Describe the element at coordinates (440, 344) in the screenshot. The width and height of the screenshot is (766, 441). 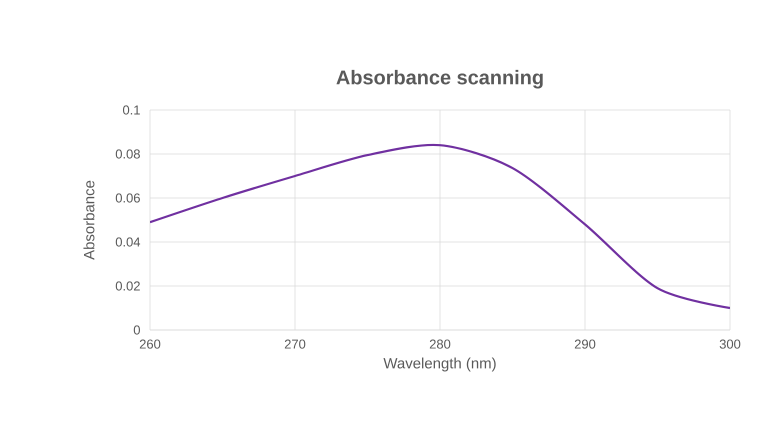
I see `x-tick-label: 280` at that location.